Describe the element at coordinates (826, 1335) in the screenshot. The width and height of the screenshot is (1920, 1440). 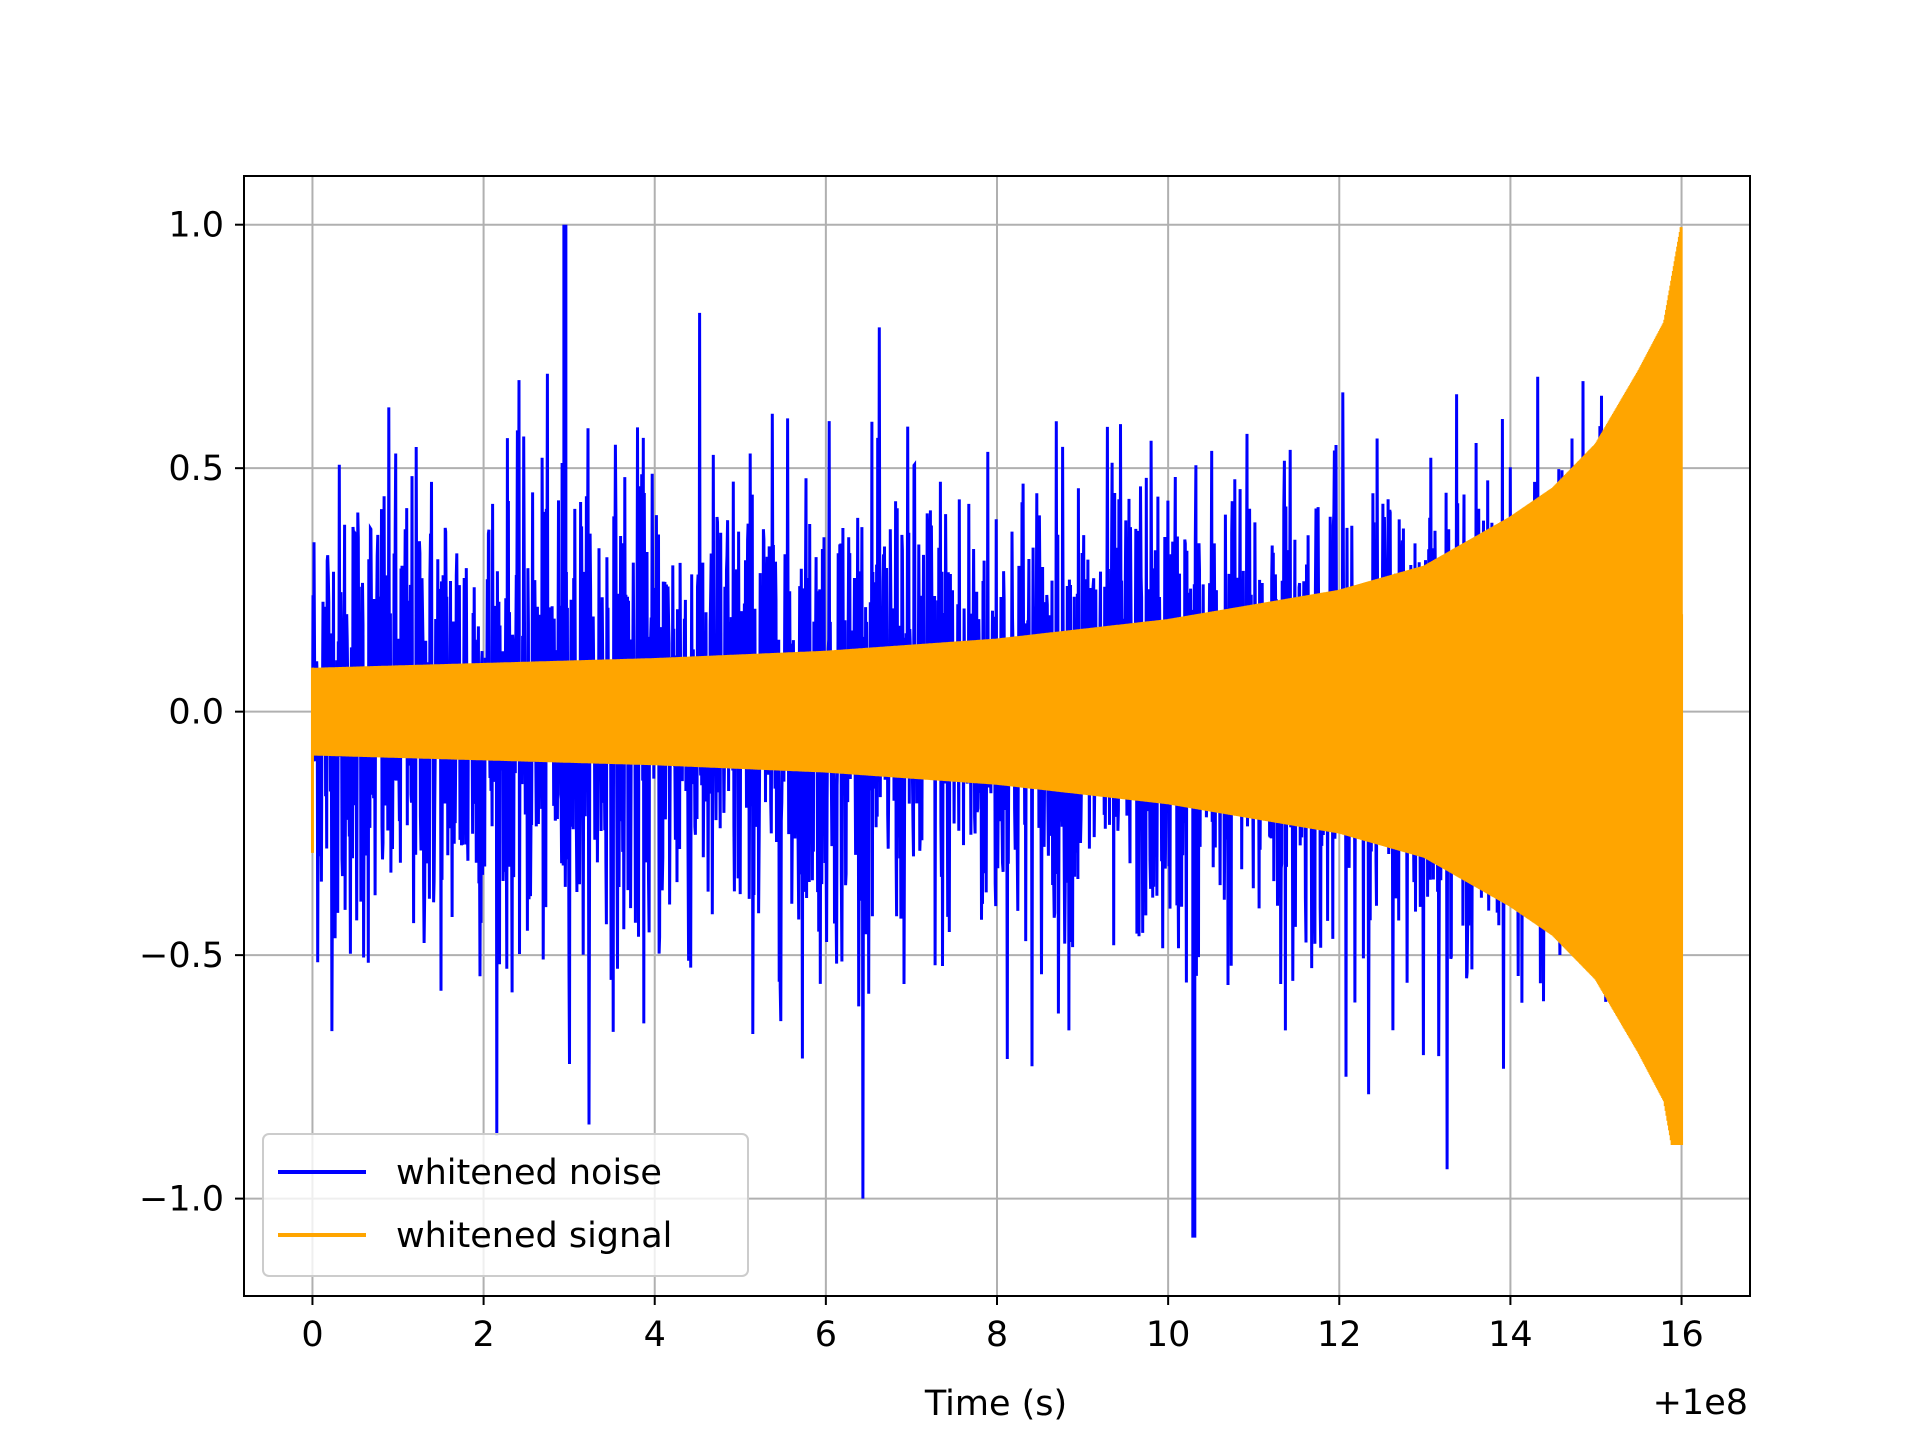
I see `x-tick-label: 6` at that location.